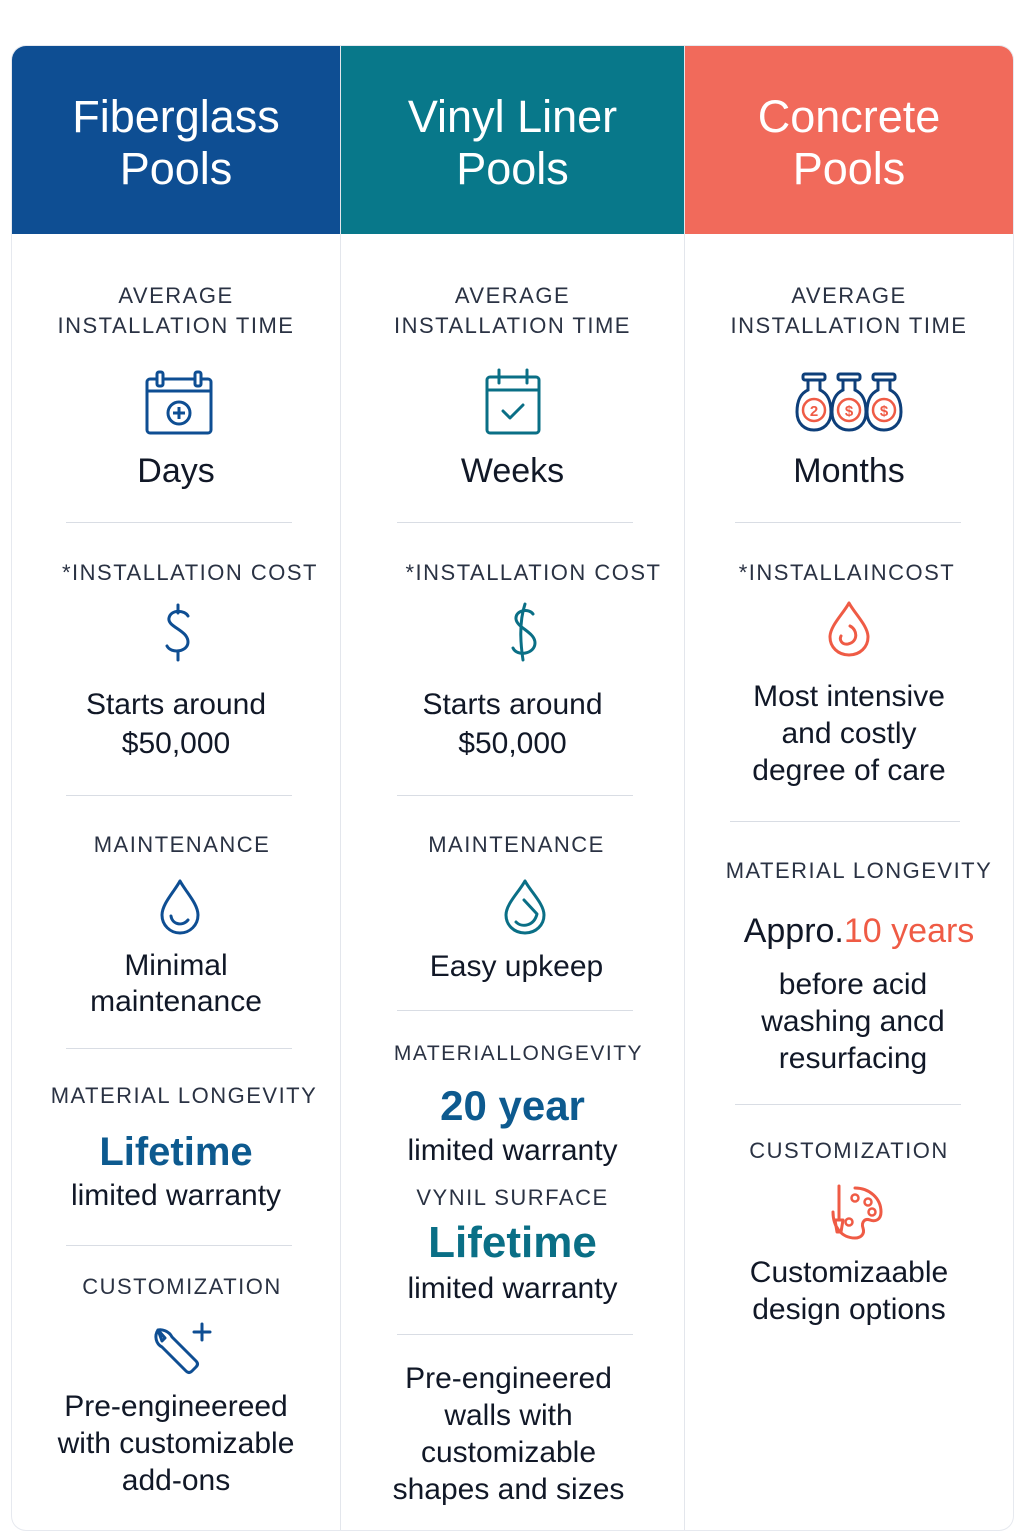 Image resolution: width=1024 pixels, height=1536 pixels. I want to click on longevity-headline: Appro.10 years, so click(854, 931).